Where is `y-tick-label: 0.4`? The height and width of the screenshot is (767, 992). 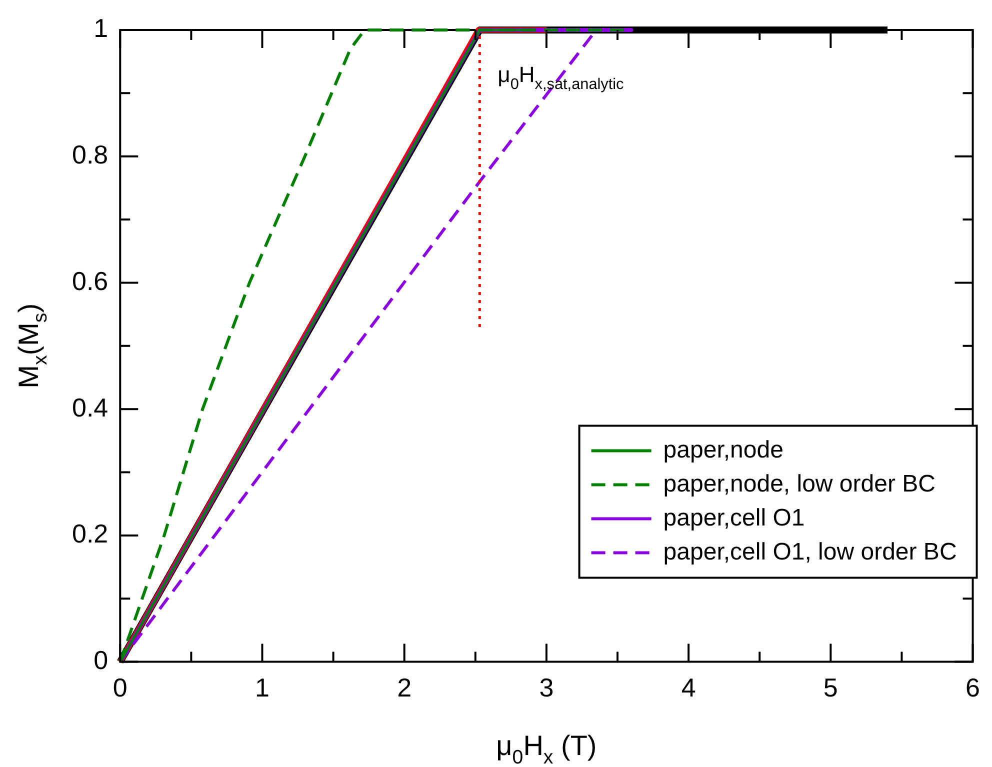 y-tick-label: 0.4 is located at coordinates (90, 407).